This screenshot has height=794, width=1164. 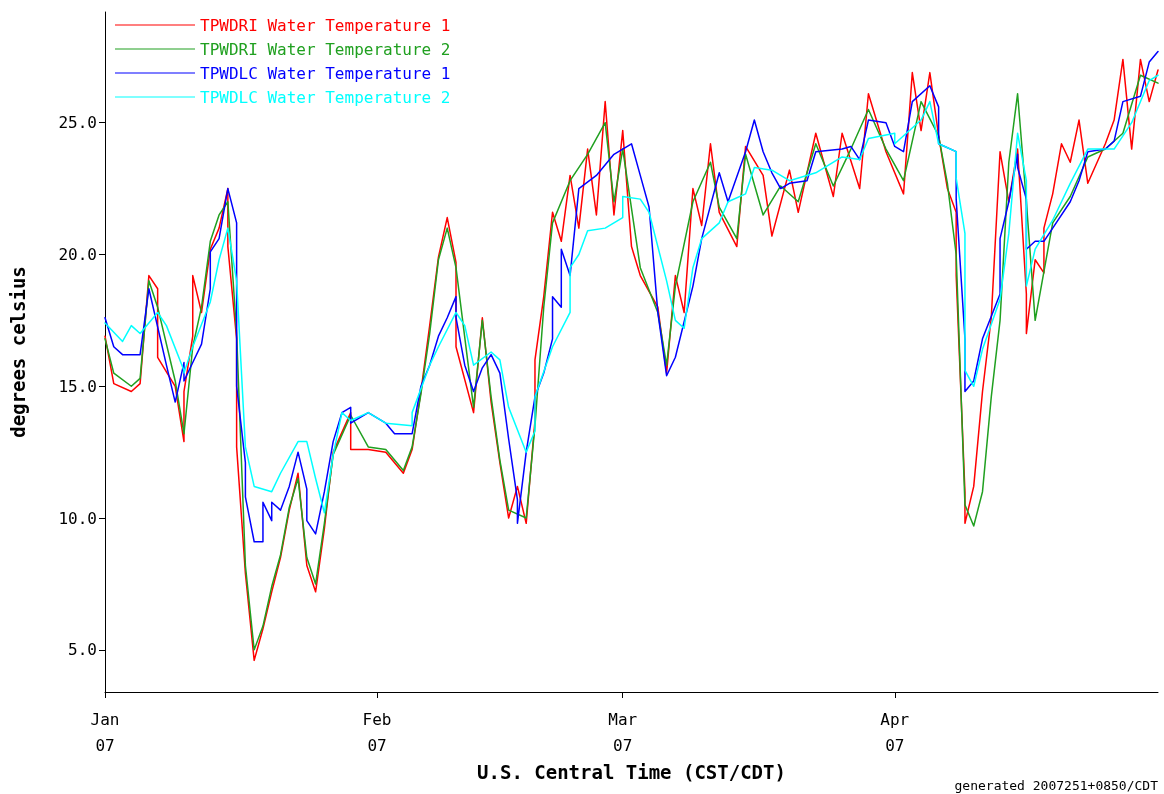 I want to click on text: generated 2007251+0850/CDT, so click(x=1056, y=785).